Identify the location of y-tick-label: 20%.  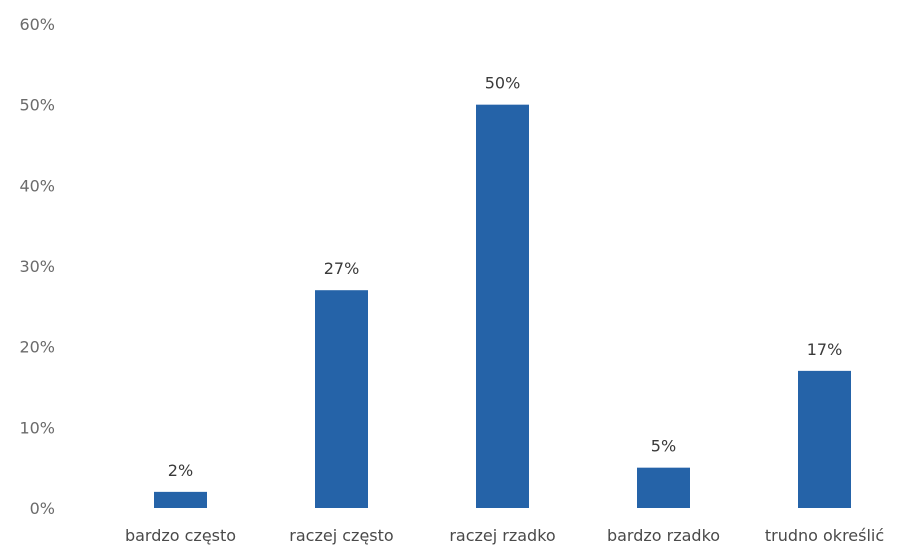
(37, 347).